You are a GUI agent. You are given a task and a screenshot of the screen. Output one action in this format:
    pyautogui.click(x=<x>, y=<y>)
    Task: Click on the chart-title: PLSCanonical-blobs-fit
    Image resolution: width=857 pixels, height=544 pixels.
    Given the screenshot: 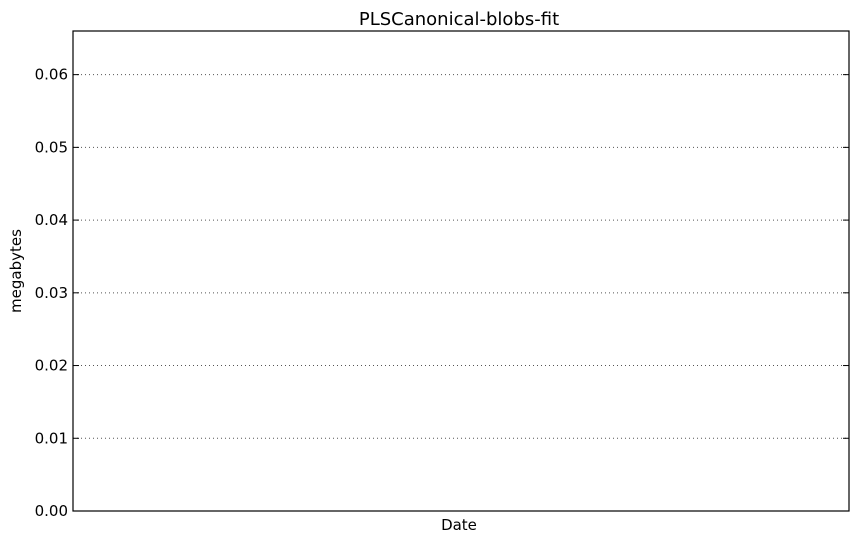 What is the action you would take?
    pyautogui.click(x=459, y=19)
    